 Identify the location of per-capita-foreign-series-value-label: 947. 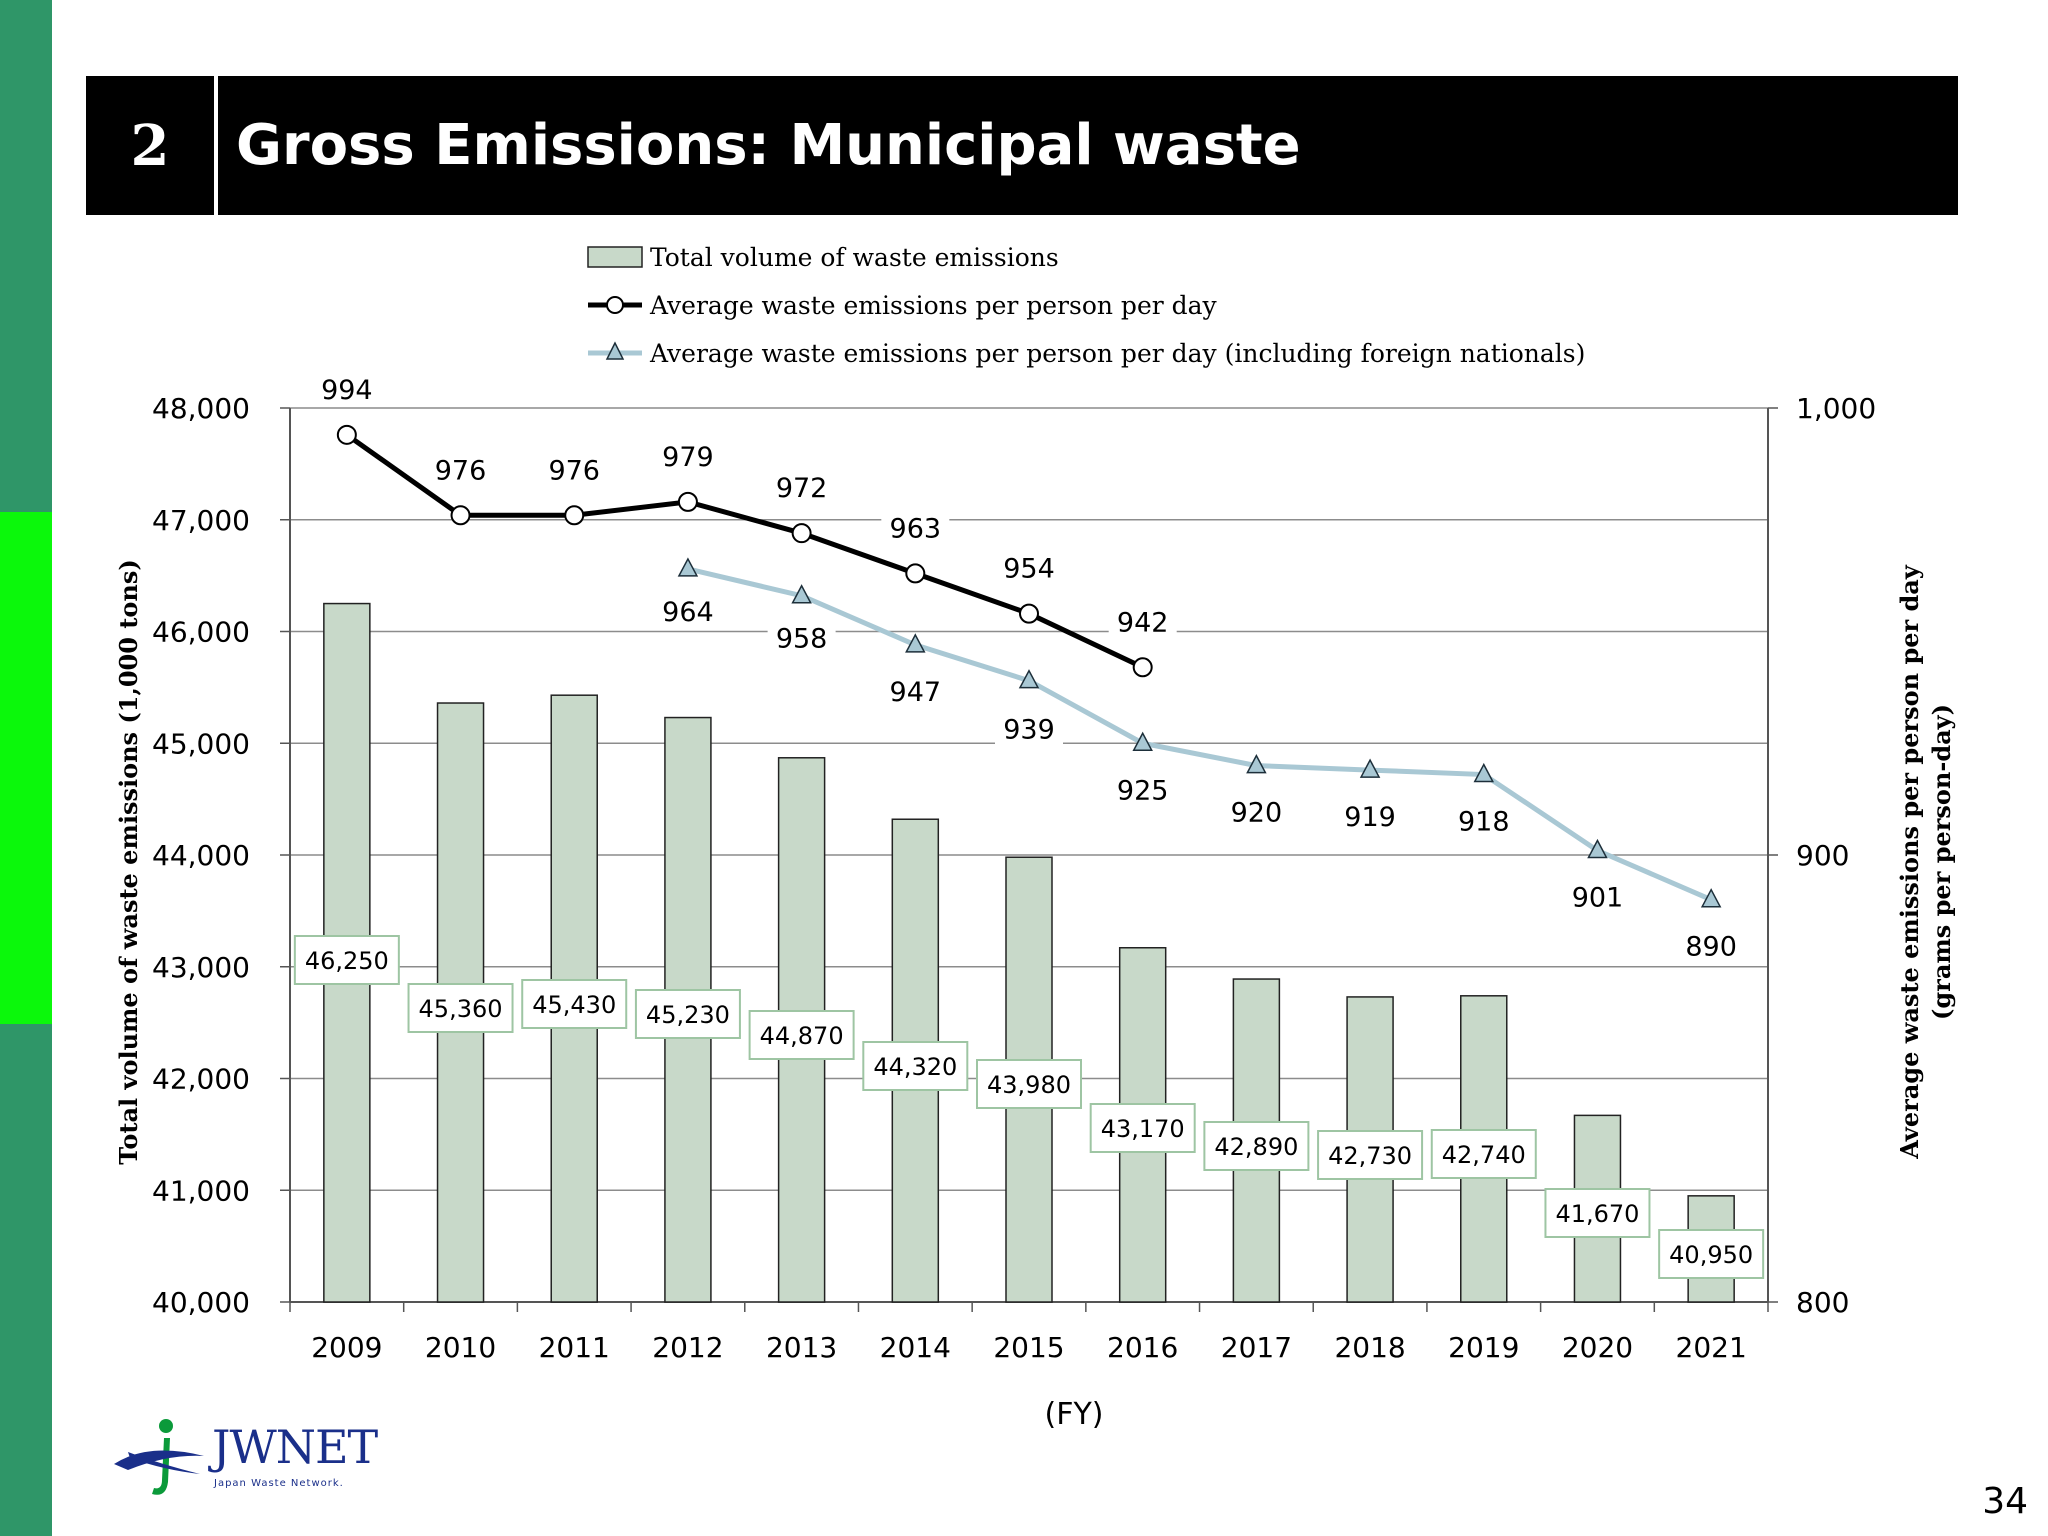
(916, 692).